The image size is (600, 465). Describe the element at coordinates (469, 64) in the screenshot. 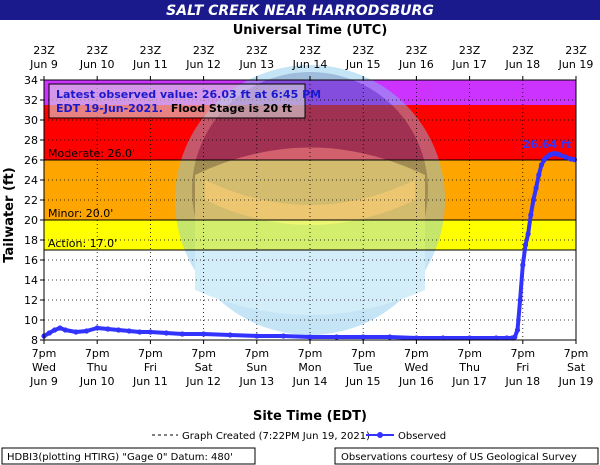

I see `x-top-tick-label: Jun 17` at that location.